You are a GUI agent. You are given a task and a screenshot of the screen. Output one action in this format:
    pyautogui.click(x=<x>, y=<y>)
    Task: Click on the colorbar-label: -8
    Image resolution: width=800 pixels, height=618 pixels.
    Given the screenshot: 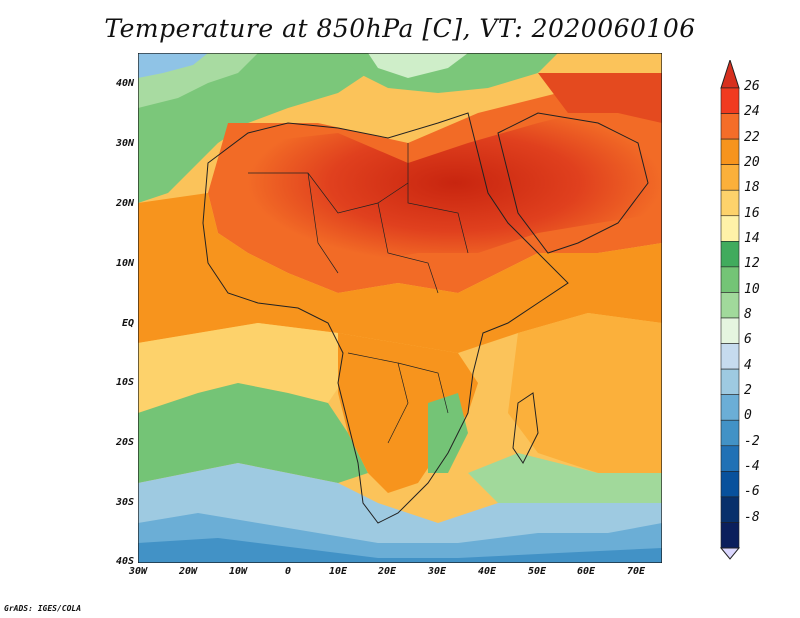 What is the action you would take?
    pyautogui.click(x=752, y=517)
    